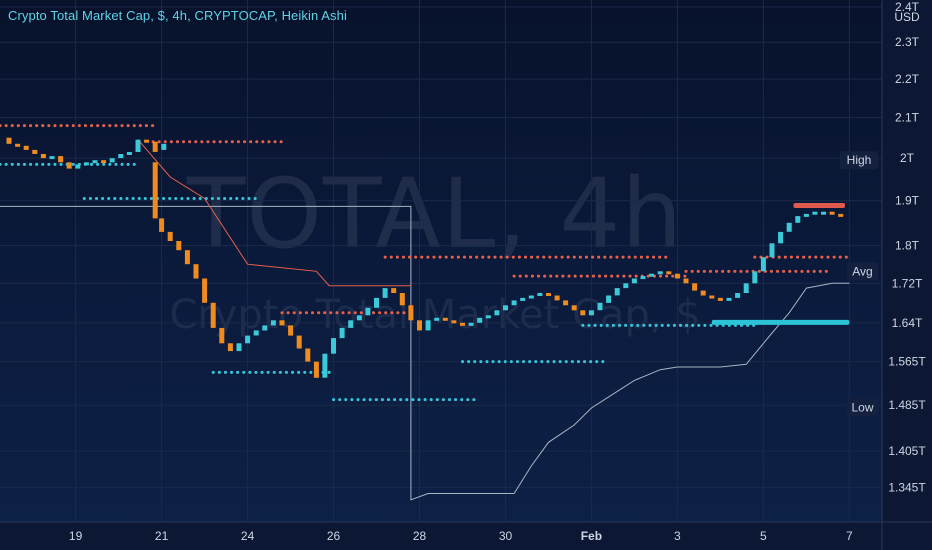  I want to click on y-tick-label: 2T, so click(907, 158).